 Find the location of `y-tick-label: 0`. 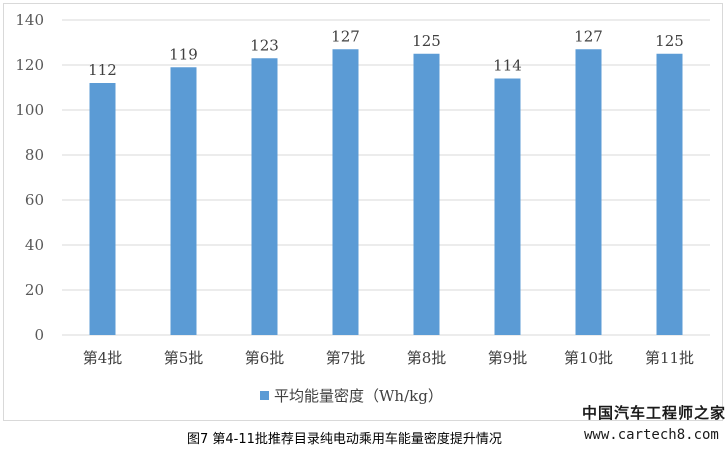

y-tick-label: 0 is located at coordinates (39, 335).